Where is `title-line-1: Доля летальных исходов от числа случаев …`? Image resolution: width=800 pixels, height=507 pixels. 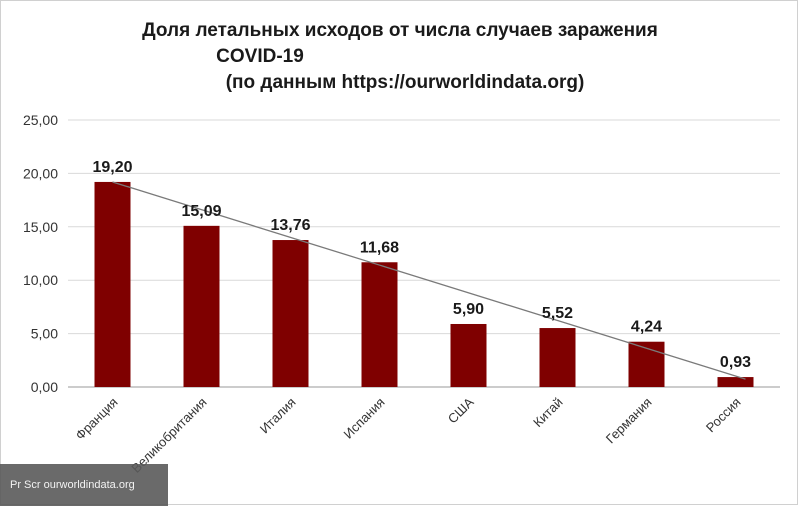
title-line-1: Доля летальных исходов от числа случаев … is located at coordinates (400, 30).